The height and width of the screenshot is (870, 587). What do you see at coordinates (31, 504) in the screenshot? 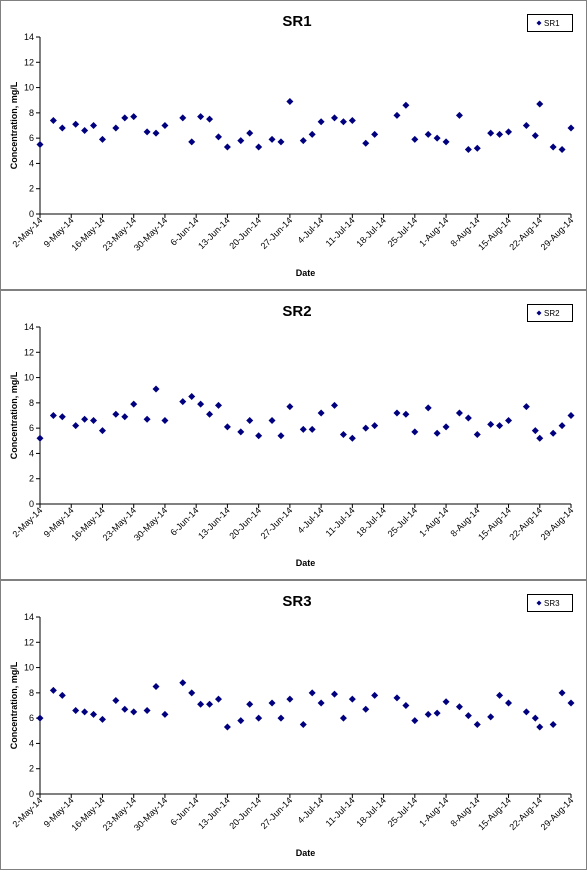
I see `y-tick-label: 0` at bounding box center [31, 504].